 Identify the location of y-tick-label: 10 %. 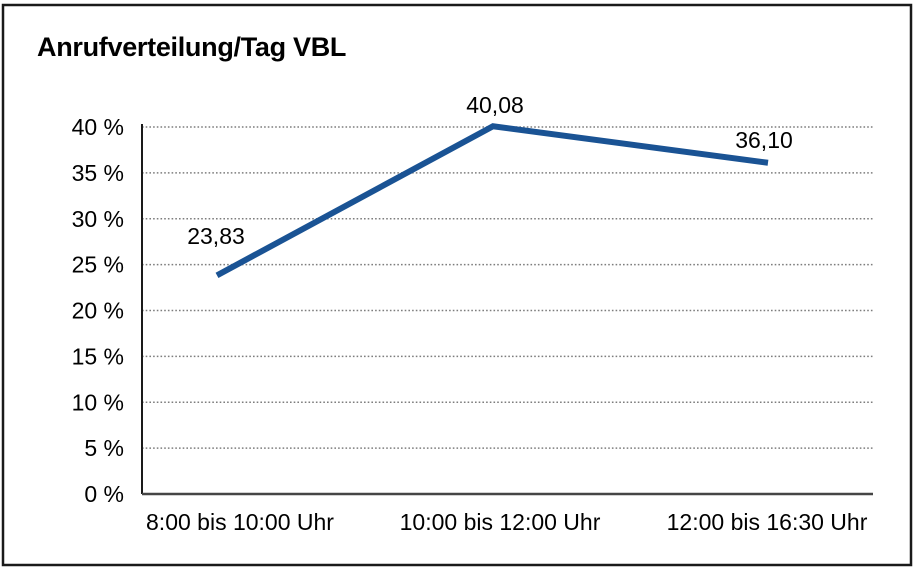
(98, 402).